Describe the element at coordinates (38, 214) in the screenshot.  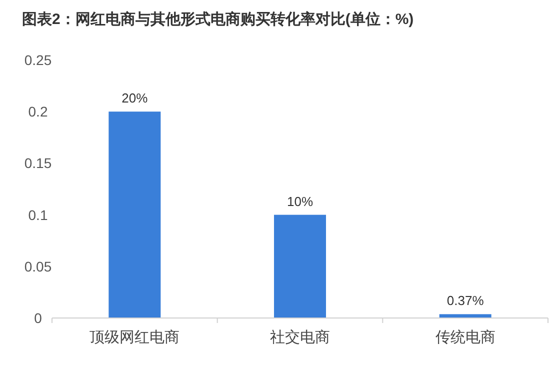
I see `y-tick-label: 0.1` at that location.